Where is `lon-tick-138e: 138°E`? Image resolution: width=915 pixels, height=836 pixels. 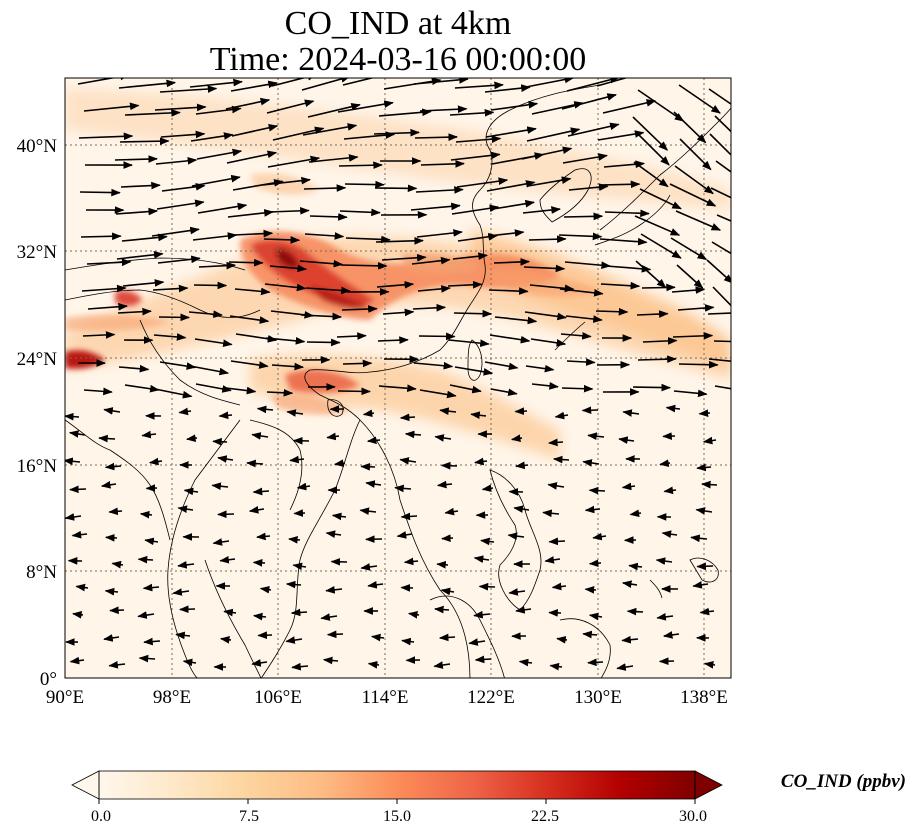 lon-tick-138e: 138°E is located at coordinates (704, 697).